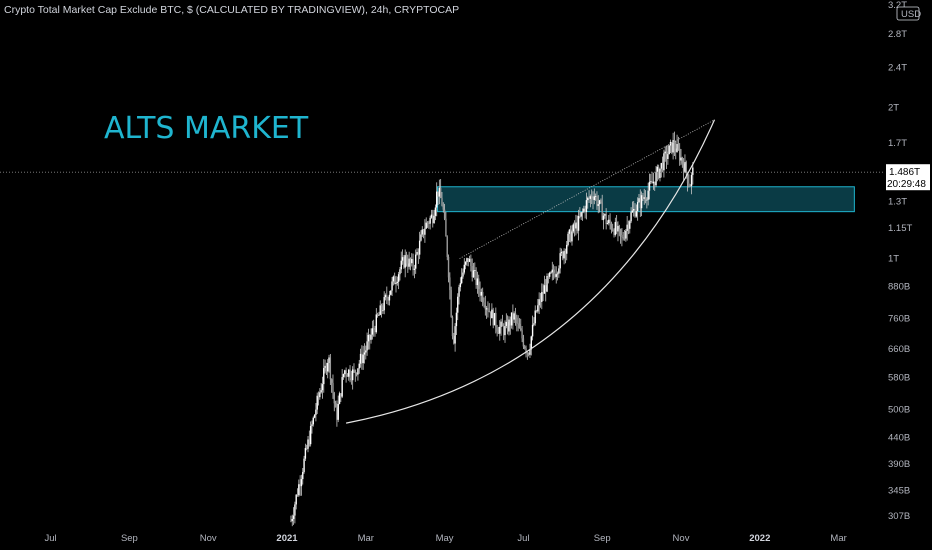 This screenshot has height=550, width=932. Describe the element at coordinates (897, 34) in the screenshot. I see `y-tick-label: 2.8T` at that location.